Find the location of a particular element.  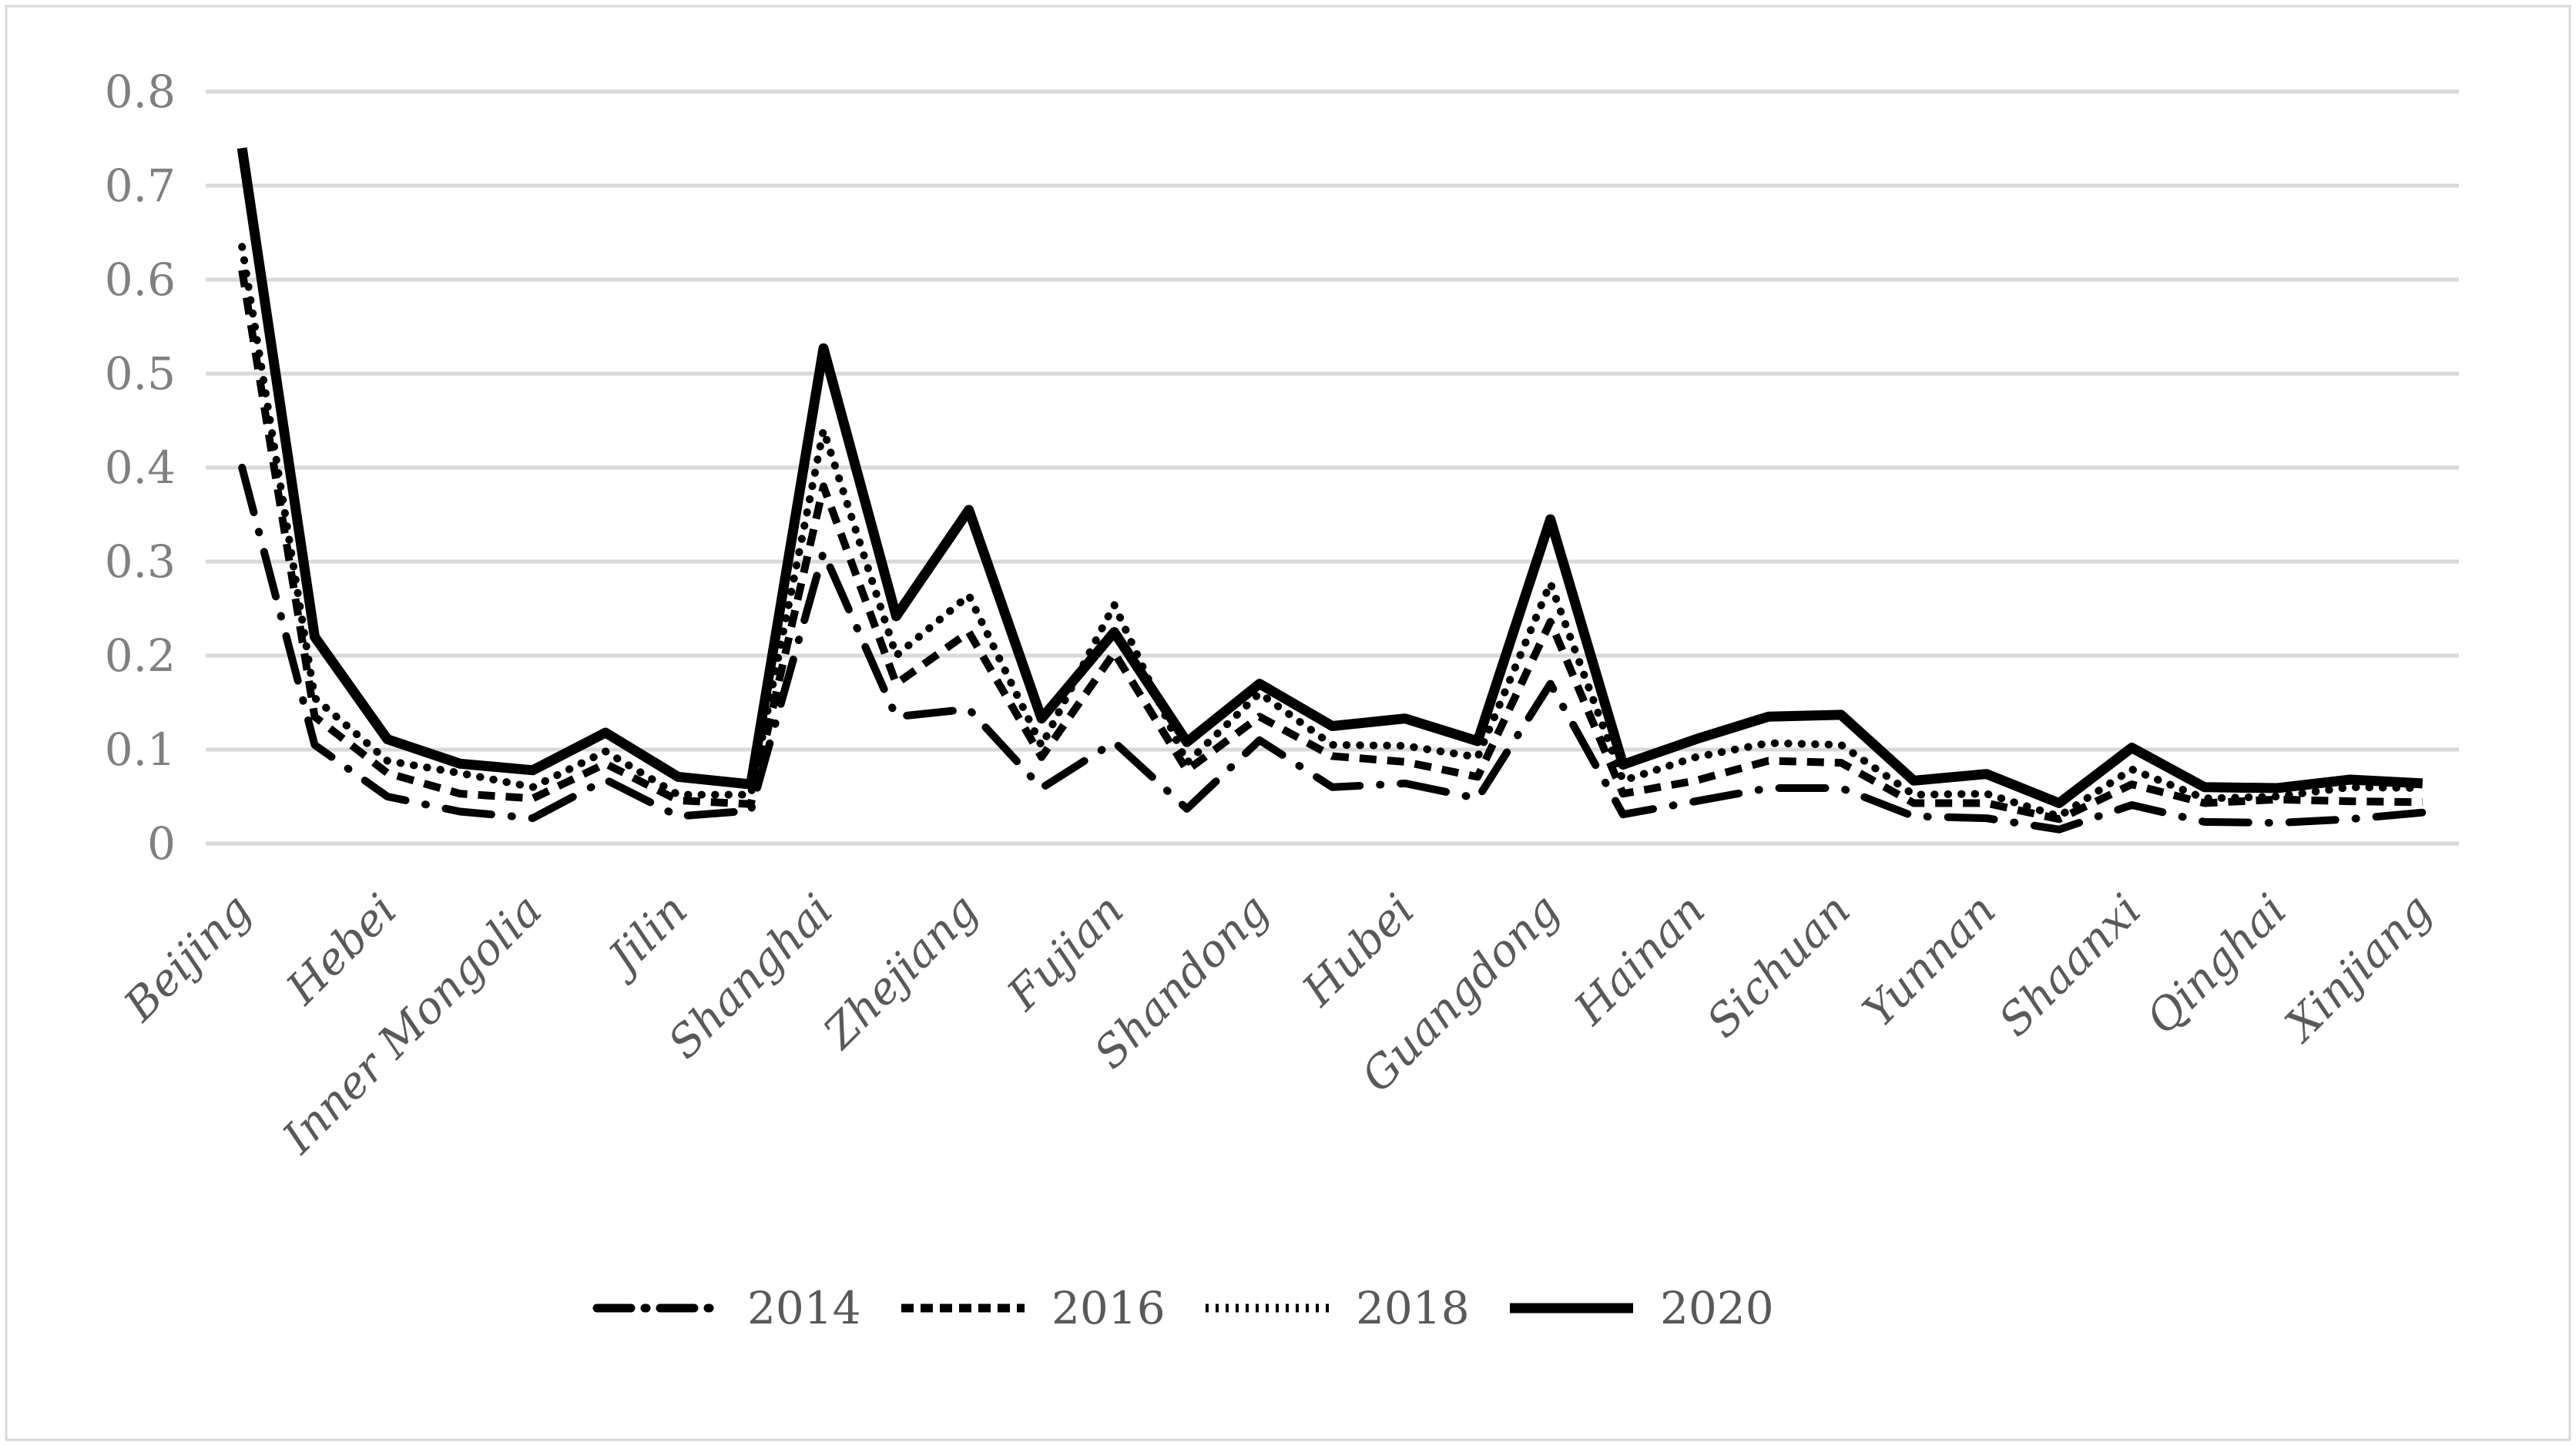

y-tick-label: 0.2 is located at coordinates (140, 656).